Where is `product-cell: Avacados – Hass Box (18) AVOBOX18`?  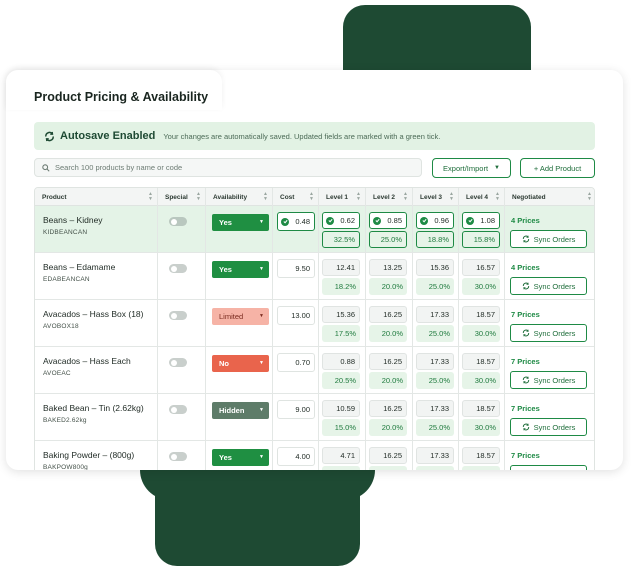 product-cell: Avacados – Hass Box (18) AVOBOX18 is located at coordinates (96, 323).